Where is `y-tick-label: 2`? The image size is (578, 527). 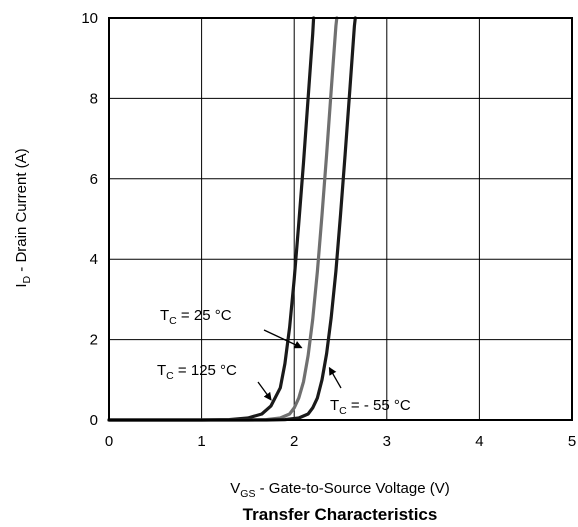
y-tick-label: 2 is located at coordinates (94, 340).